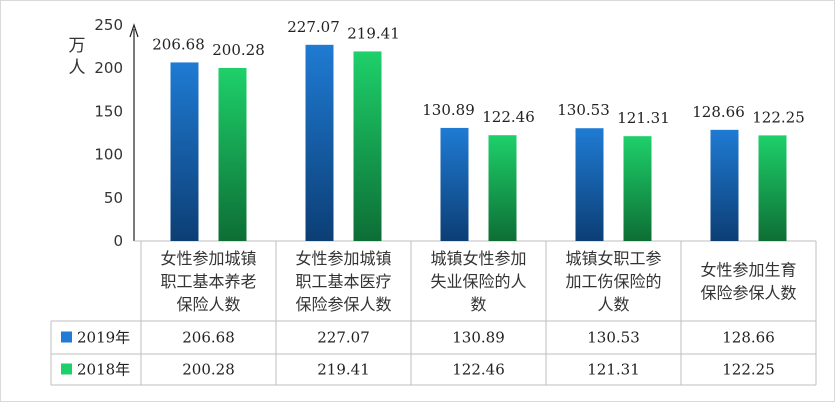 The width and height of the screenshot is (835, 403). I want to click on legend-entry: 2018年, so click(103, 370).